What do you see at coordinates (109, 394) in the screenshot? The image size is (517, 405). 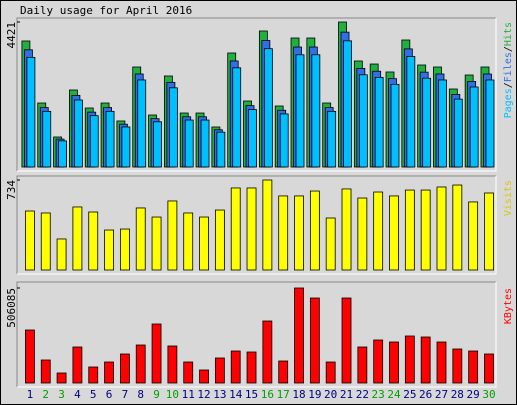 I see `x-tick-label: 6` at bounding box center [109, 394].